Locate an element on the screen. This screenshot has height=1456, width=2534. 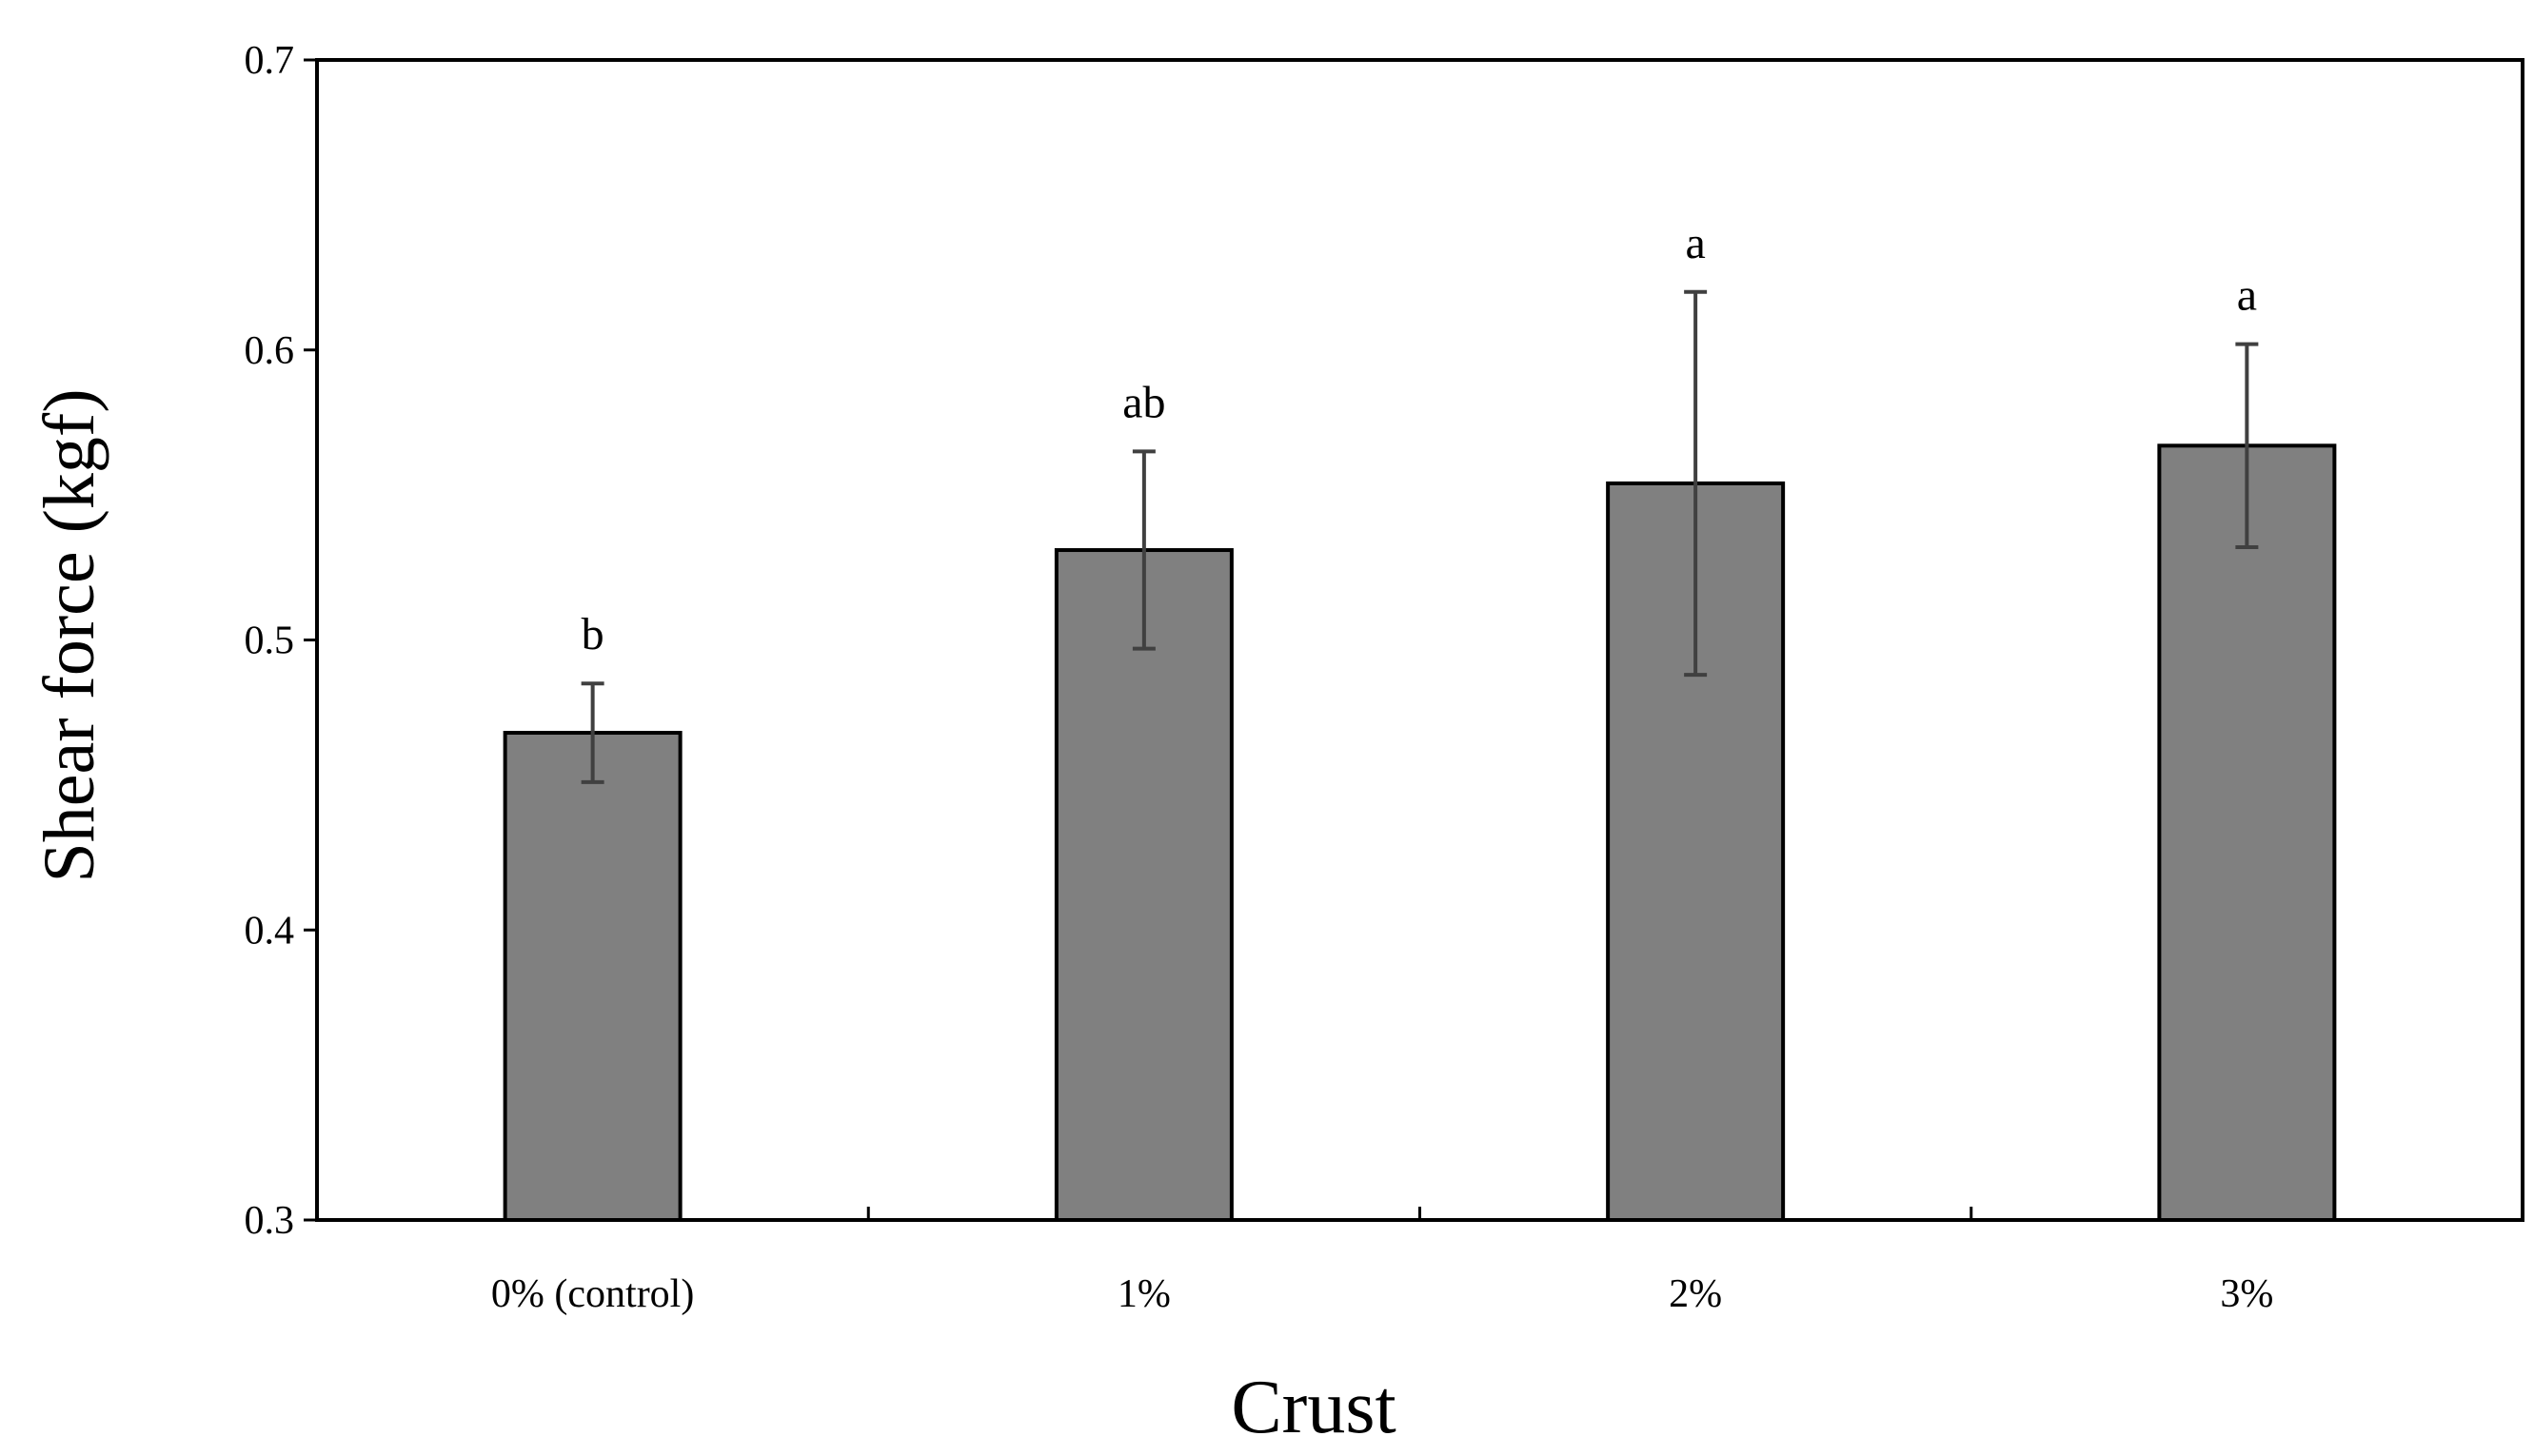
significance-label: ab is located at coordinates (1143, 402).